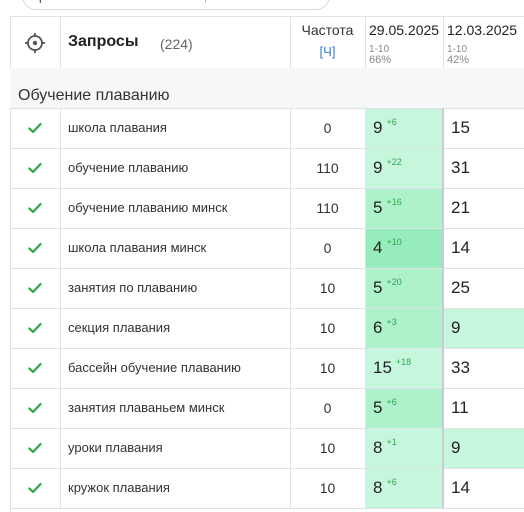 This screenshot has width=524, height=512. Describe the element at coordinates (146, 407) in the screenshot. I see `query-text: занятия плаваньем минск` at that location.